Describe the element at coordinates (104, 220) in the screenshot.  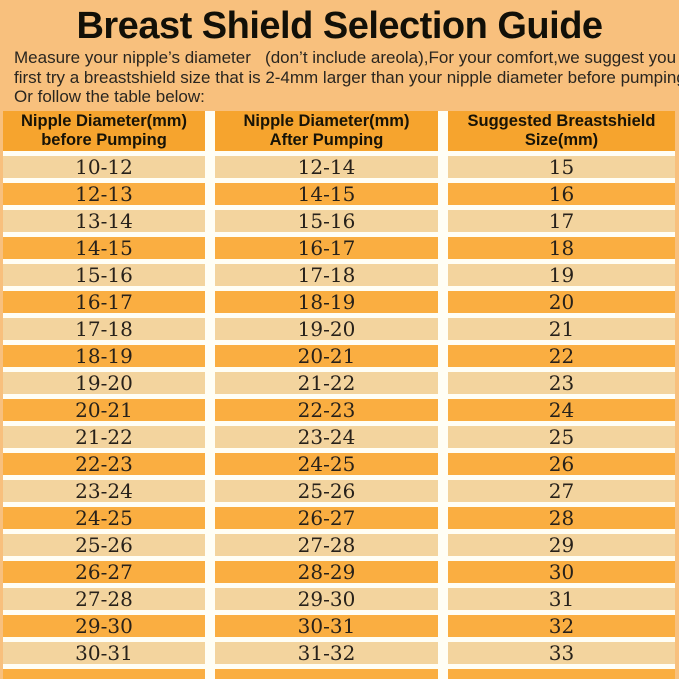
I see `table-cell: 13-14` at that location.